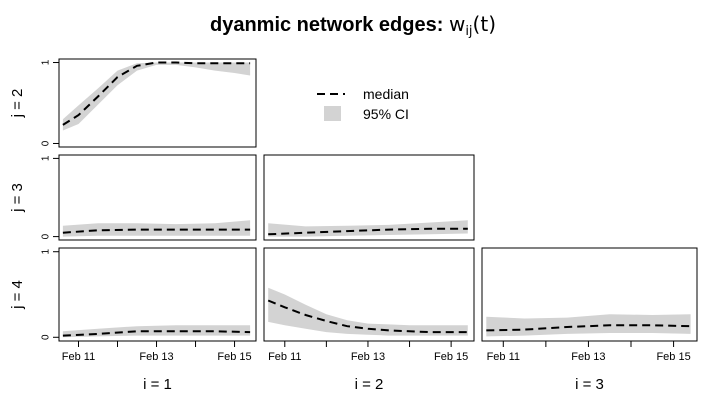  Describe the element at coordinates (386, 94) in the screenshot. I see `legend-median-label: median` at that location.